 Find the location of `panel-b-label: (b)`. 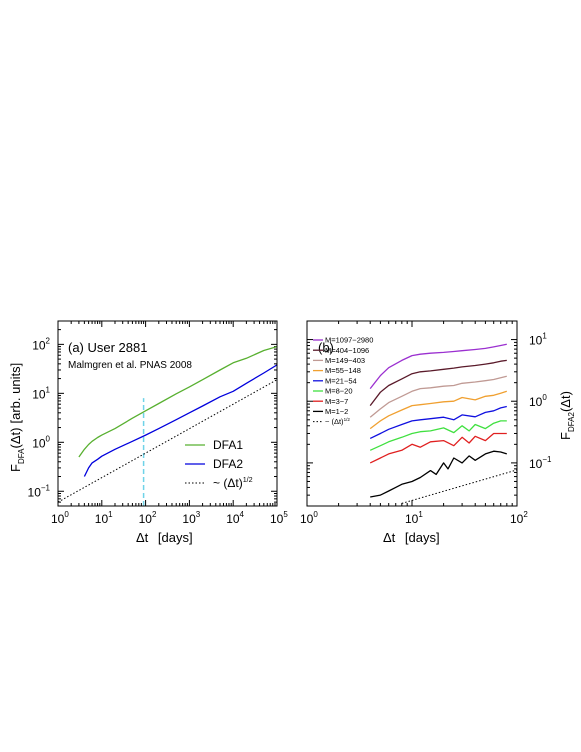

panel-b-label: (b) is located at coordinates (326, 347).